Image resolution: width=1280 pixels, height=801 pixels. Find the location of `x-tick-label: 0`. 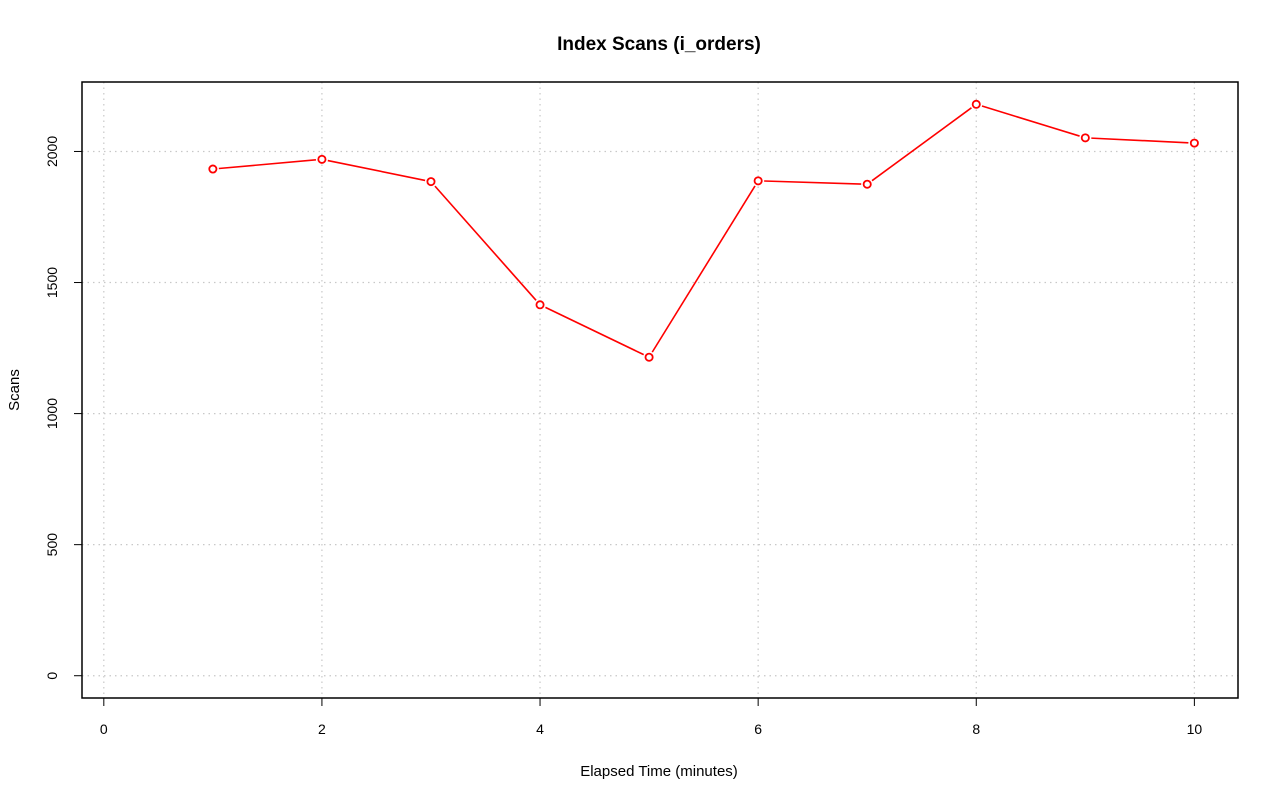

x-tick-label: 0 is located at coordinates (104, 729).